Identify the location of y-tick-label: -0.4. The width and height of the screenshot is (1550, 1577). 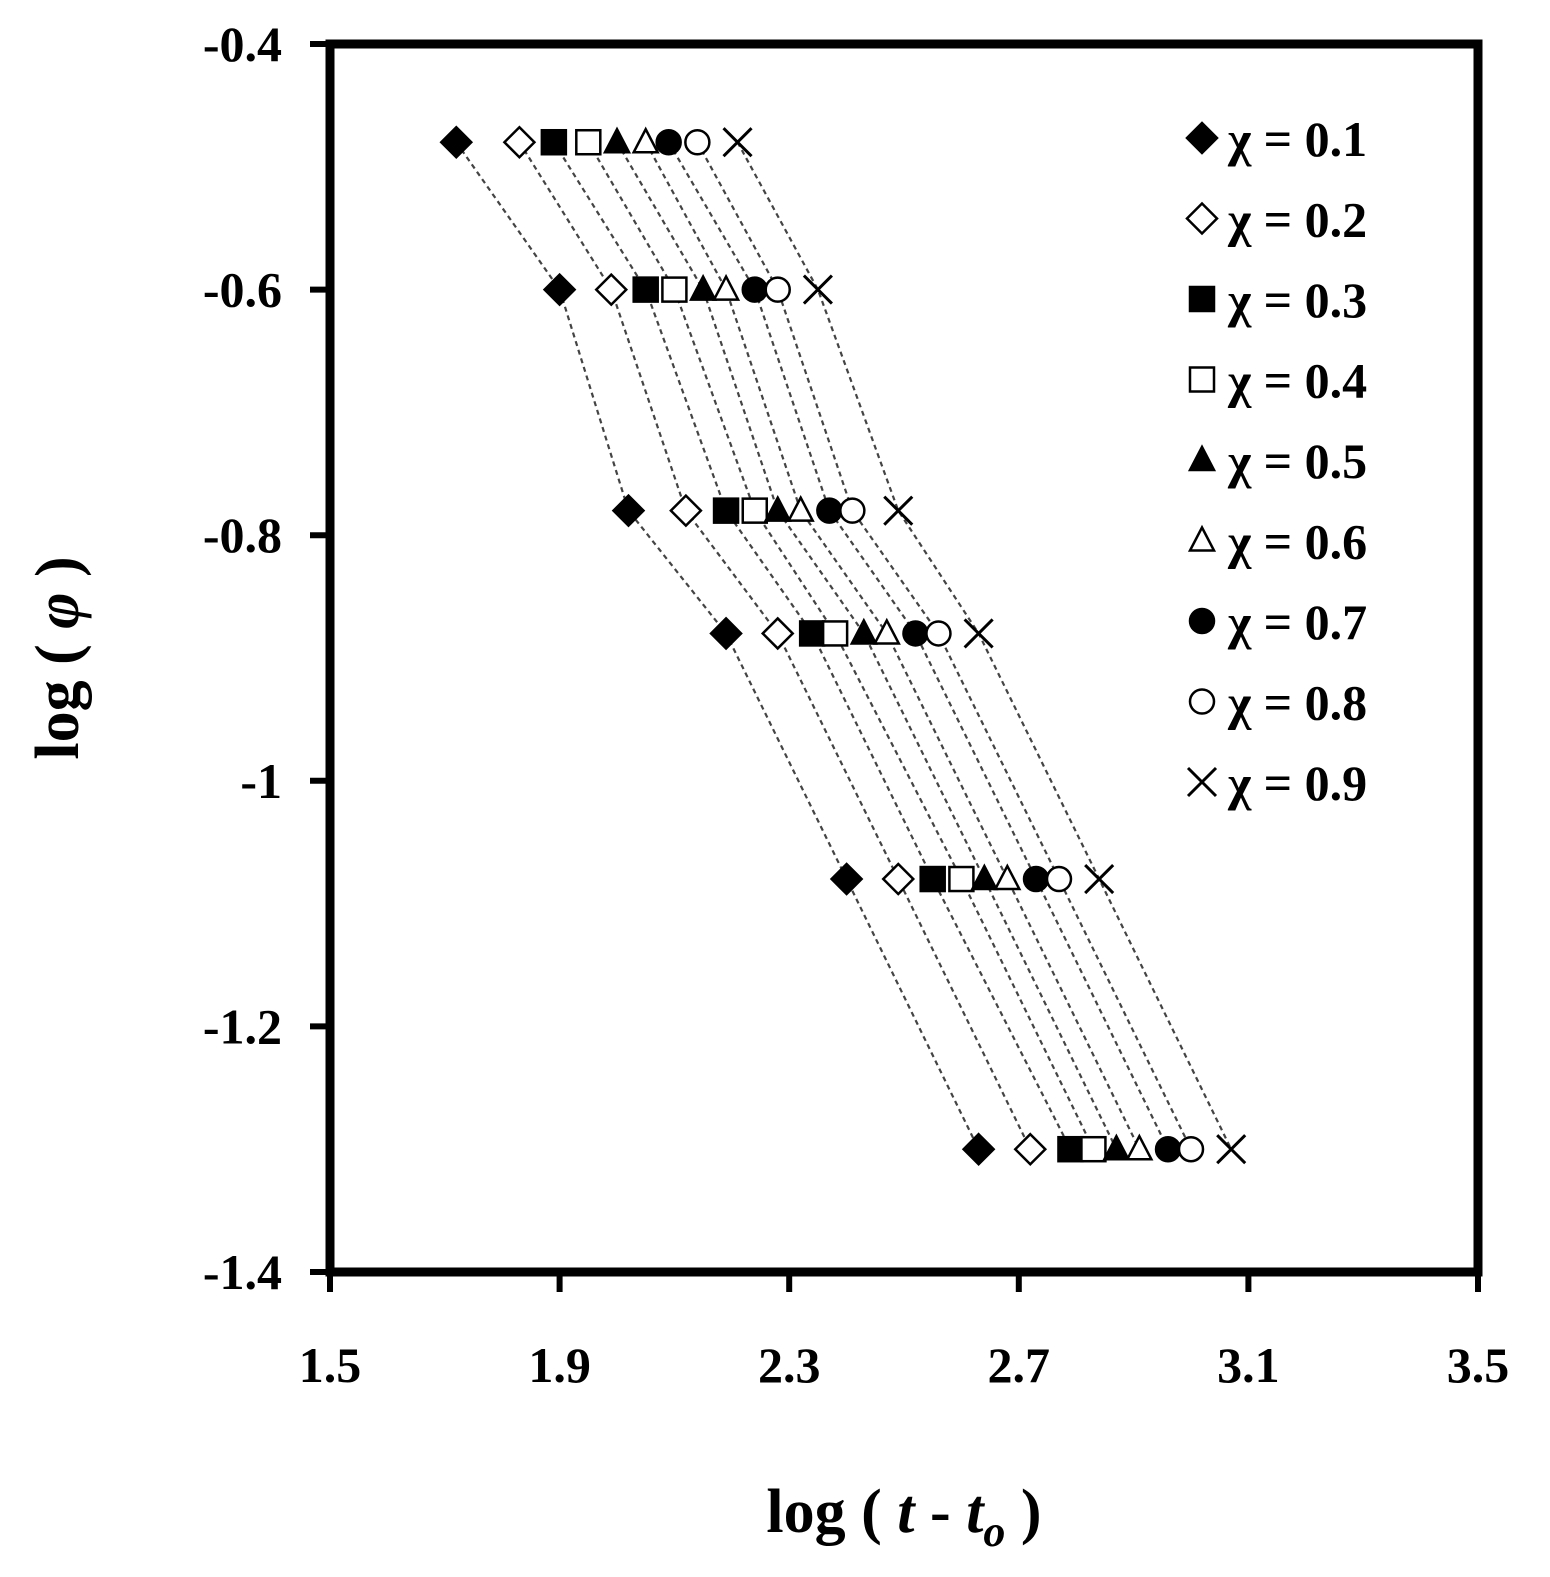
(242, 44).